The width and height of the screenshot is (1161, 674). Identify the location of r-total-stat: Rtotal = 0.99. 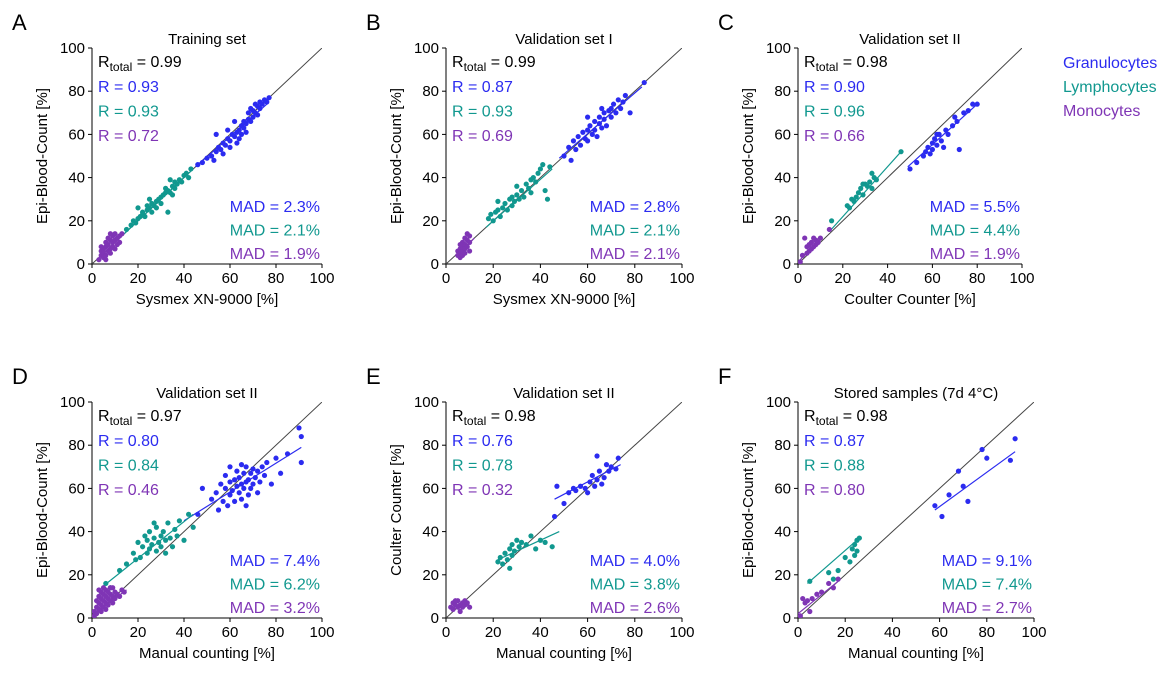
(140, 64).